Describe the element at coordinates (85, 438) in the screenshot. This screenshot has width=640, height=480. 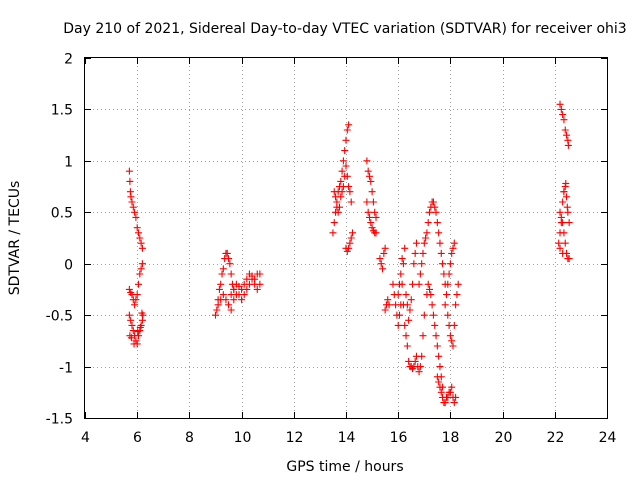
I see `x-tick-label: 4` at that location.